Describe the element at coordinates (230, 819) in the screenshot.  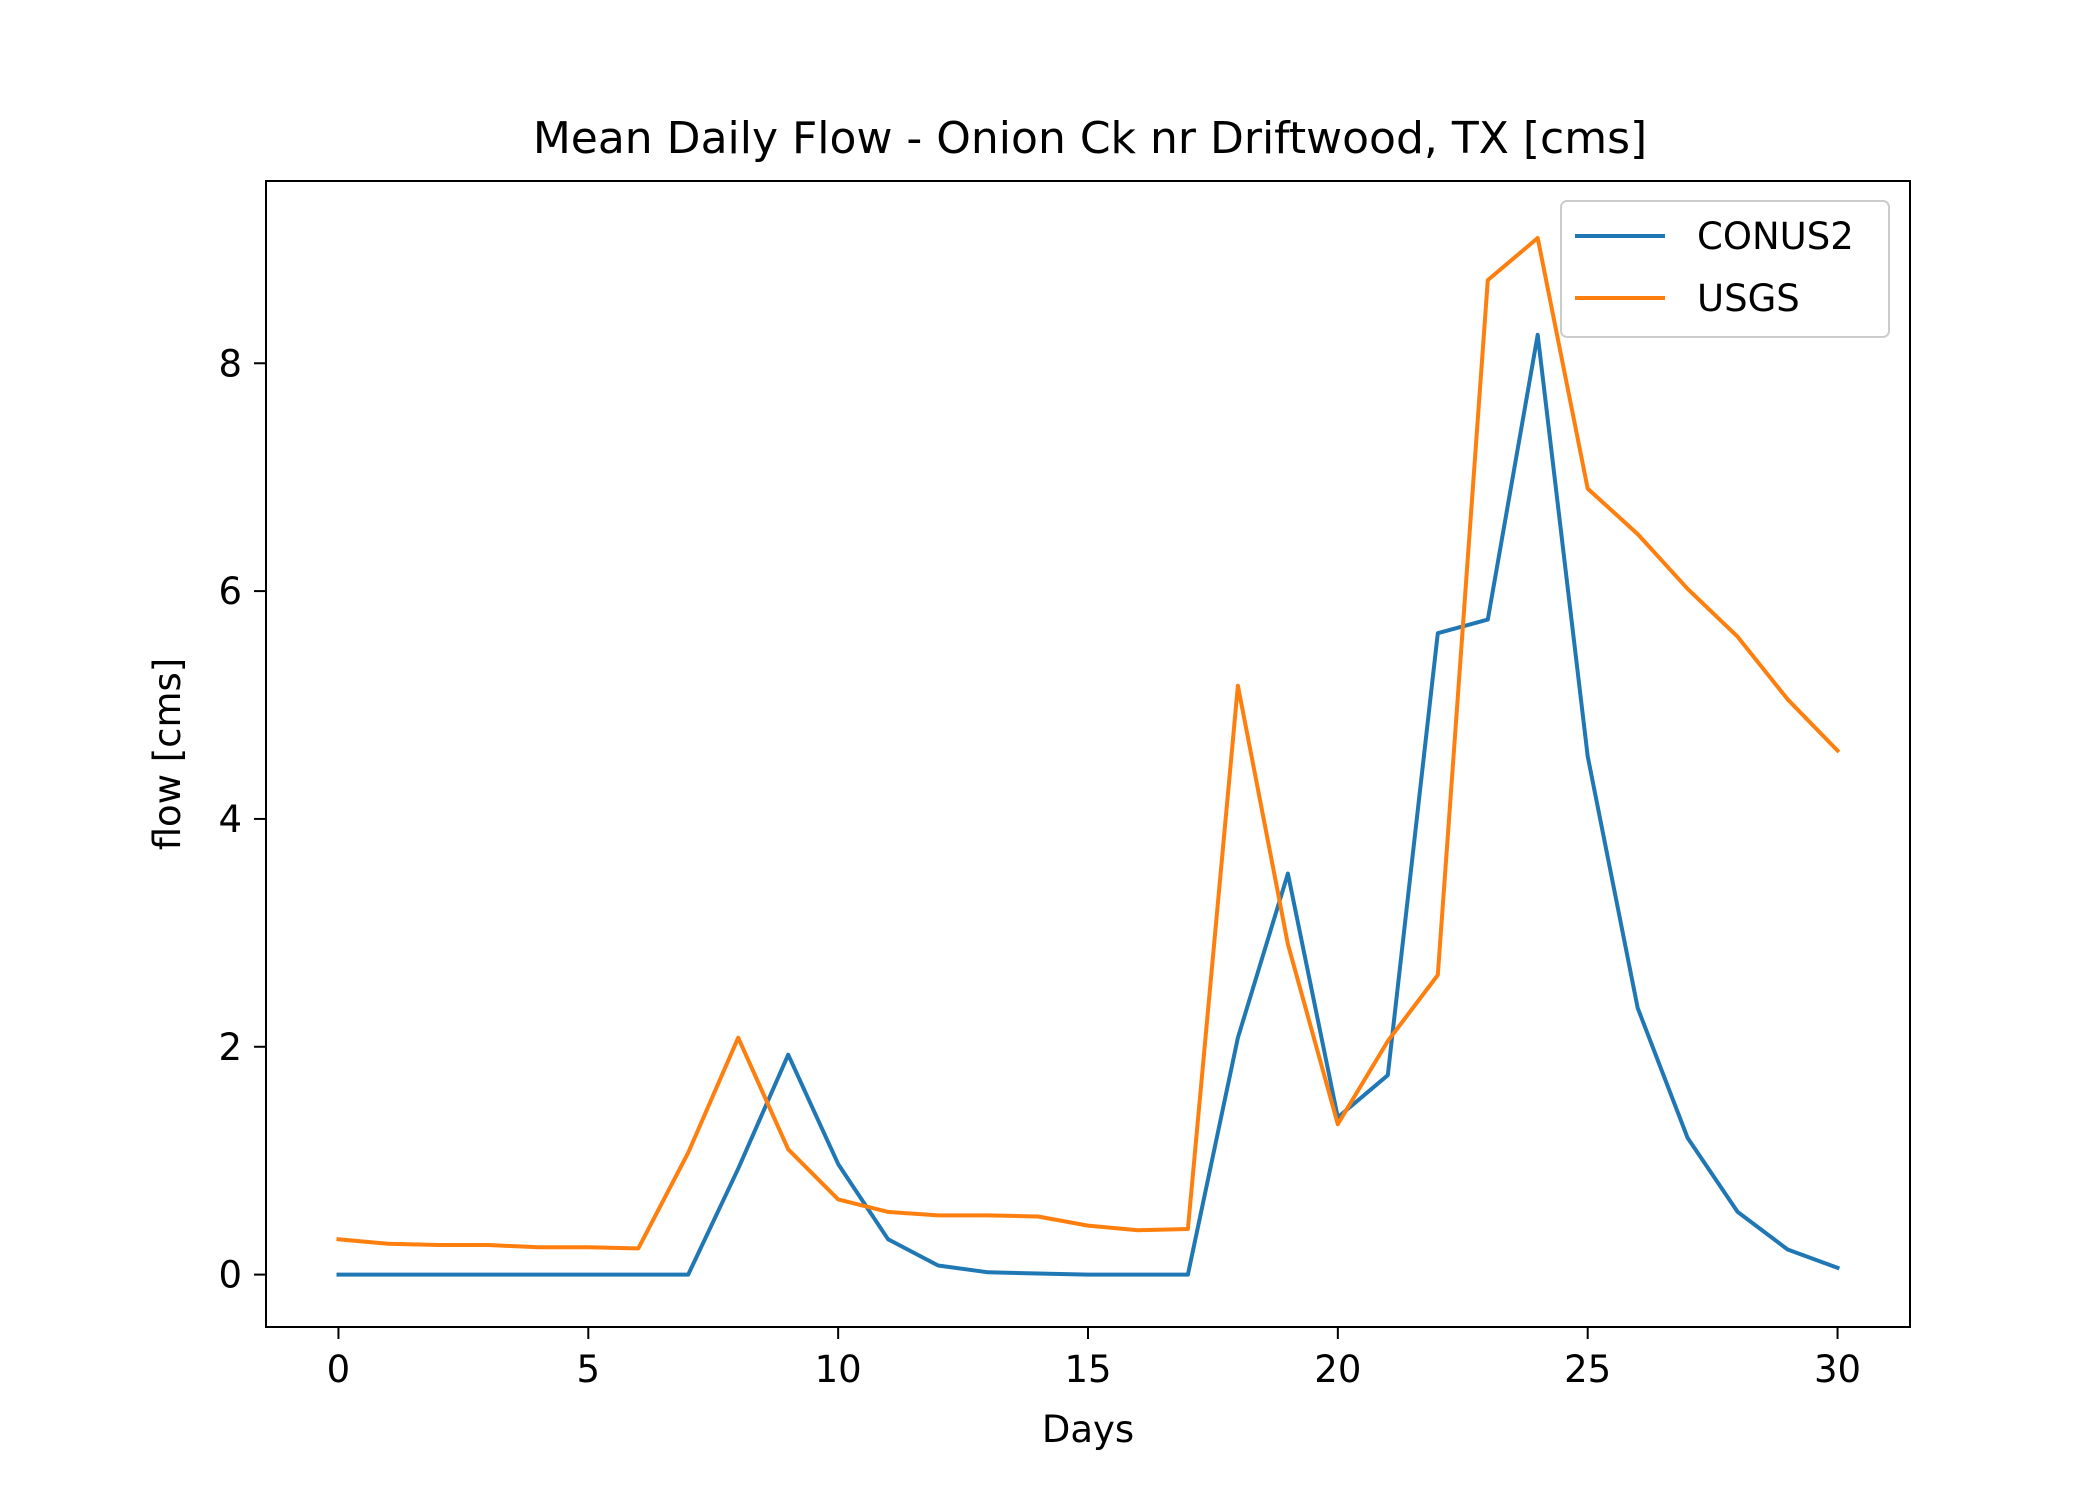
I see `y-tick-label: 4` at that location.